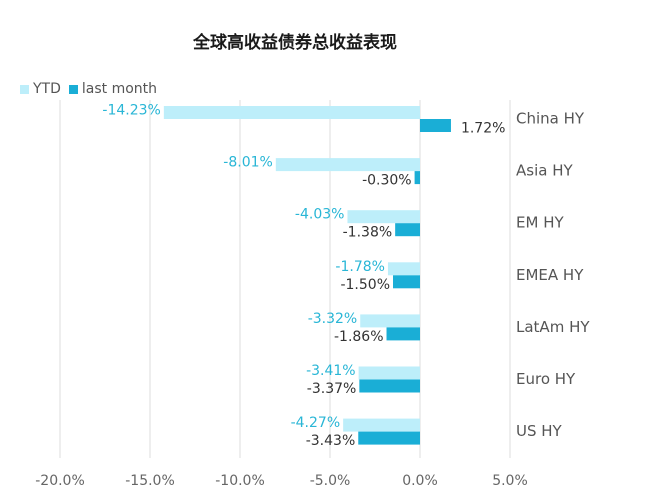  Describe the element at coordinates (550, 119) in the screenshot. I see `category-label: China HY` at that location.